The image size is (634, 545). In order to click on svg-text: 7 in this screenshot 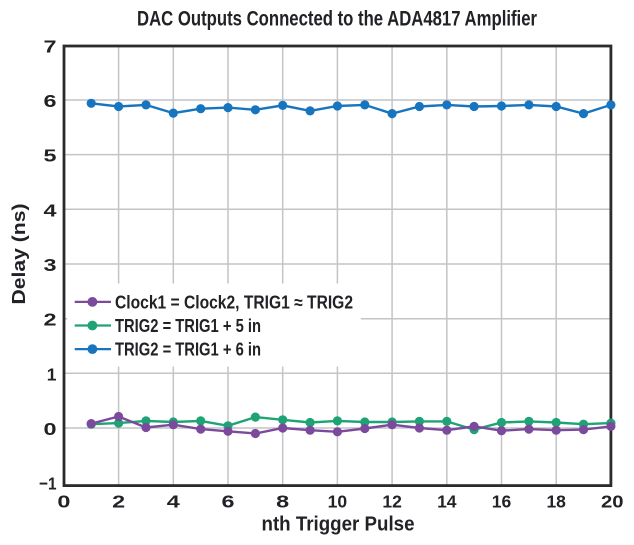, I will do `click(50, 46)`.